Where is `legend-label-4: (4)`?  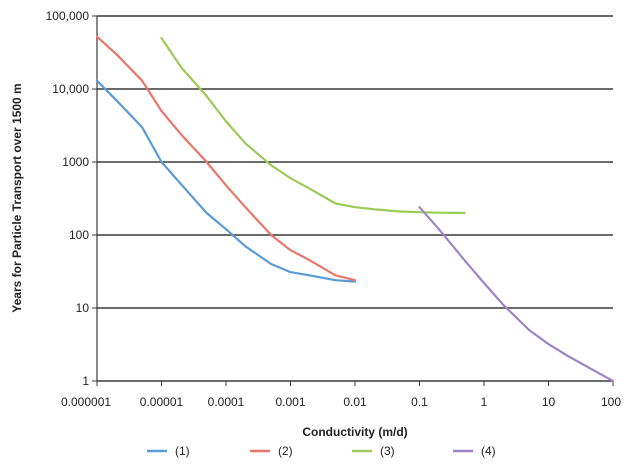
legend-label-4: (4) is located at coordinates (488, 451).